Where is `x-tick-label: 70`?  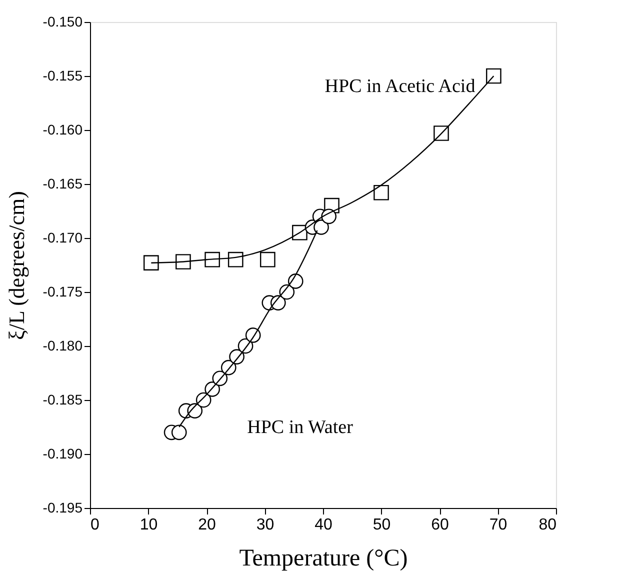 x-tick-label: 70 is located at coordinates (498, 525).